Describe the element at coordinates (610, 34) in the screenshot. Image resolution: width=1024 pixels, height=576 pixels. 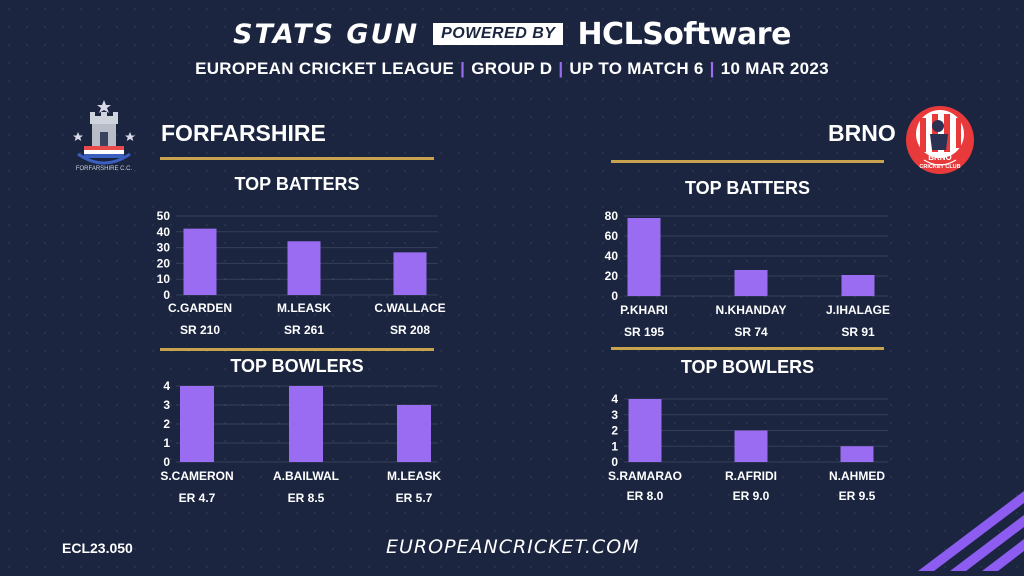
I see `hcl-prefix: HCL` at that location.